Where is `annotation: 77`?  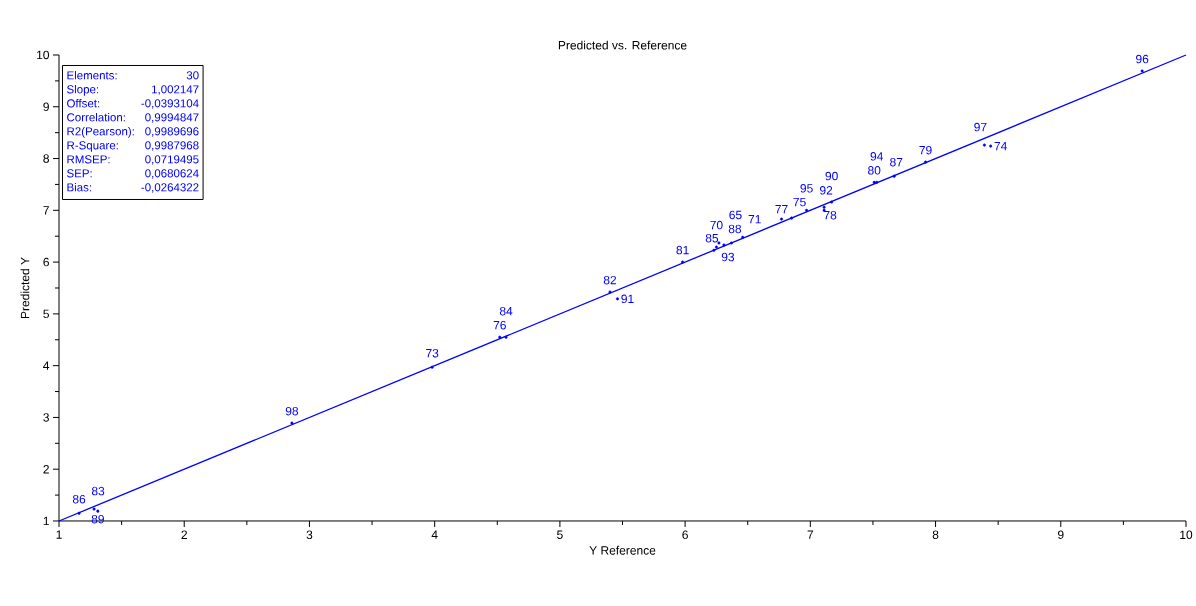
annotation: 77 is located at coordinates (781, 209).